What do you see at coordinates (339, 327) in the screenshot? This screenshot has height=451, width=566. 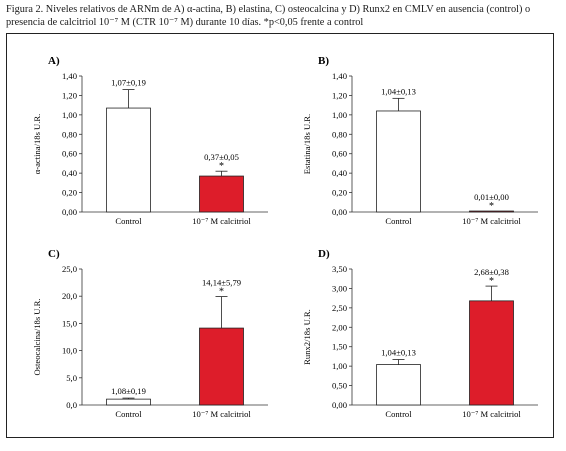 I see `y-tick-label: 2,00` at bounding box center [339, 327].